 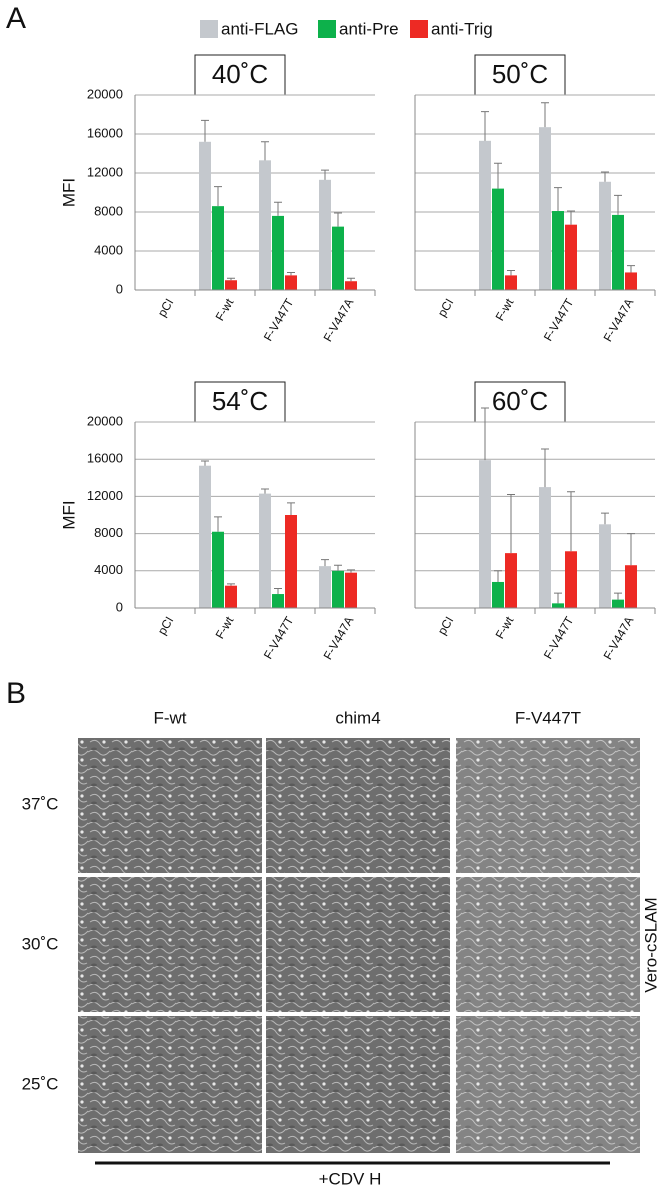 I want to click on cell-line-label: Vero-cSLAM, so click(x=650, y=944).